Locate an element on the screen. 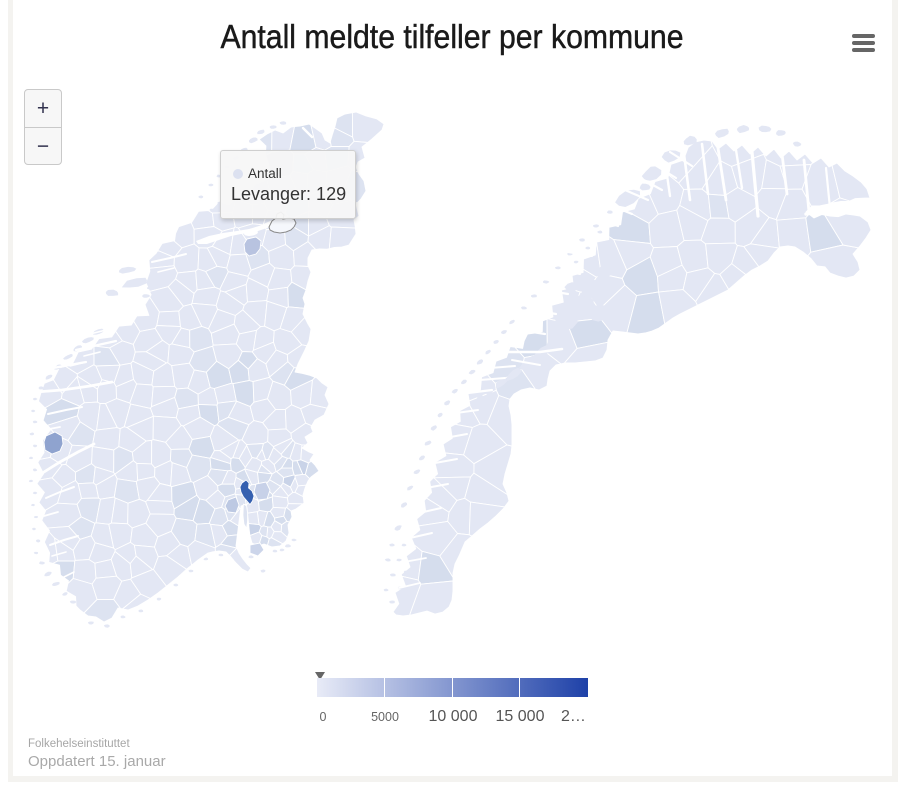 This screenshot has height=787, width=907. svg-text:Antall meldte tilfeller per ko: Antall meldte tilfeller per kommune is located at coordinates (452, 36).